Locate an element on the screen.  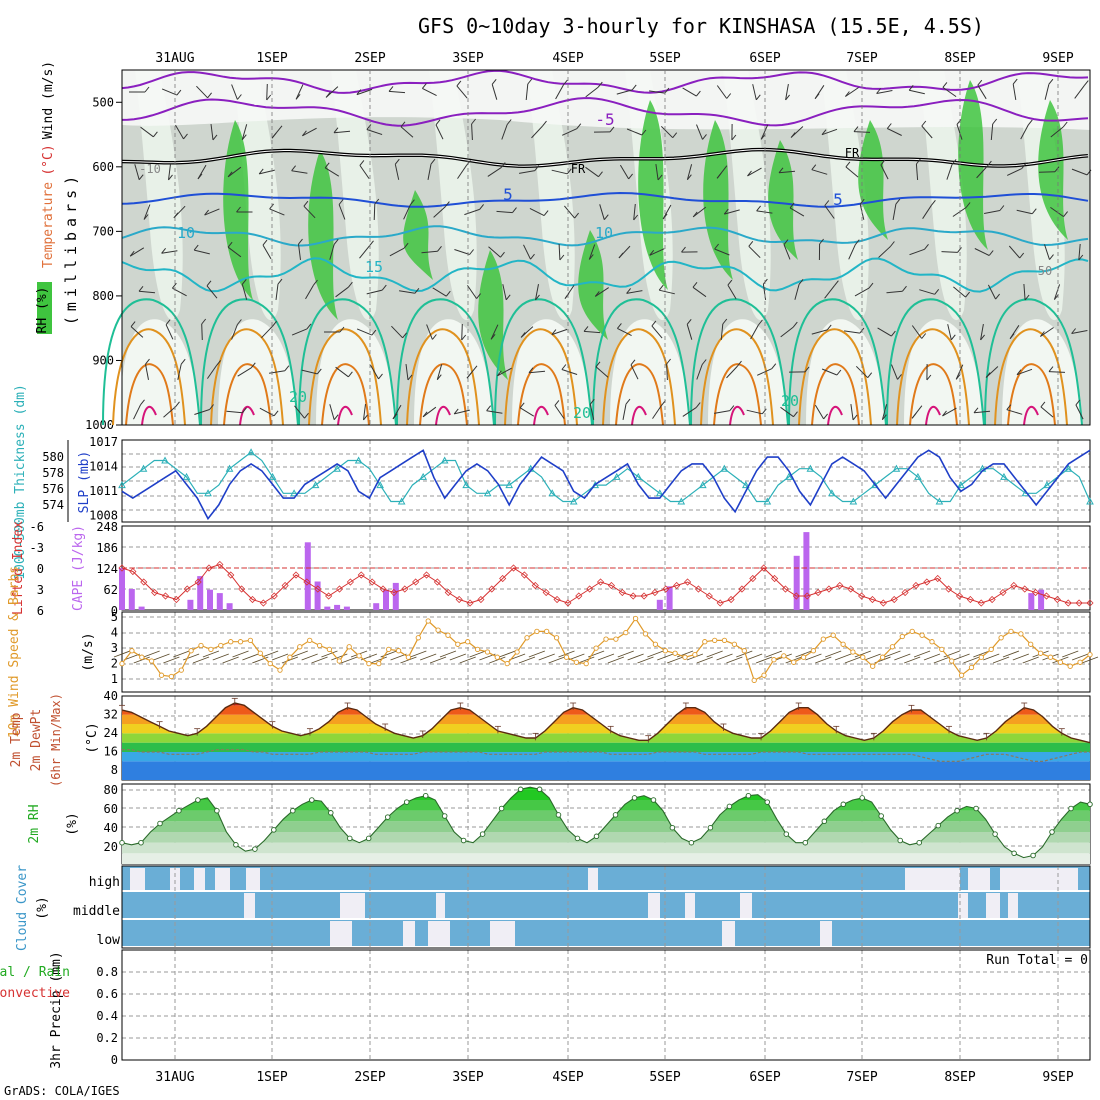
thickness-tick-label: 576 is located at coordinates (53, 489).